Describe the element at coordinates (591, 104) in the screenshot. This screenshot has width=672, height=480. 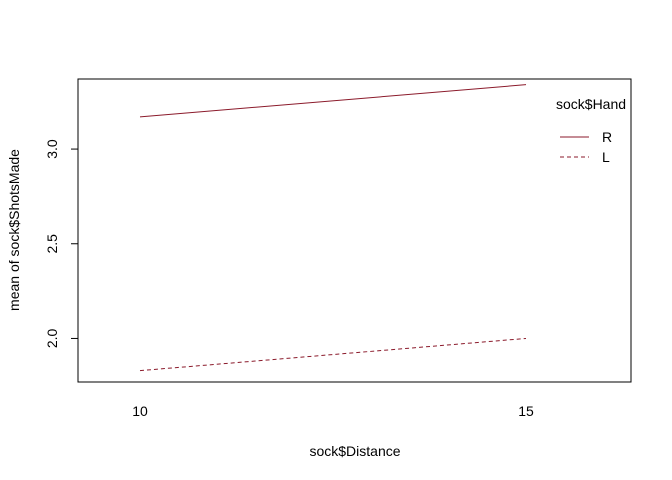
I see `legend-title: sock$Hand` at that location.